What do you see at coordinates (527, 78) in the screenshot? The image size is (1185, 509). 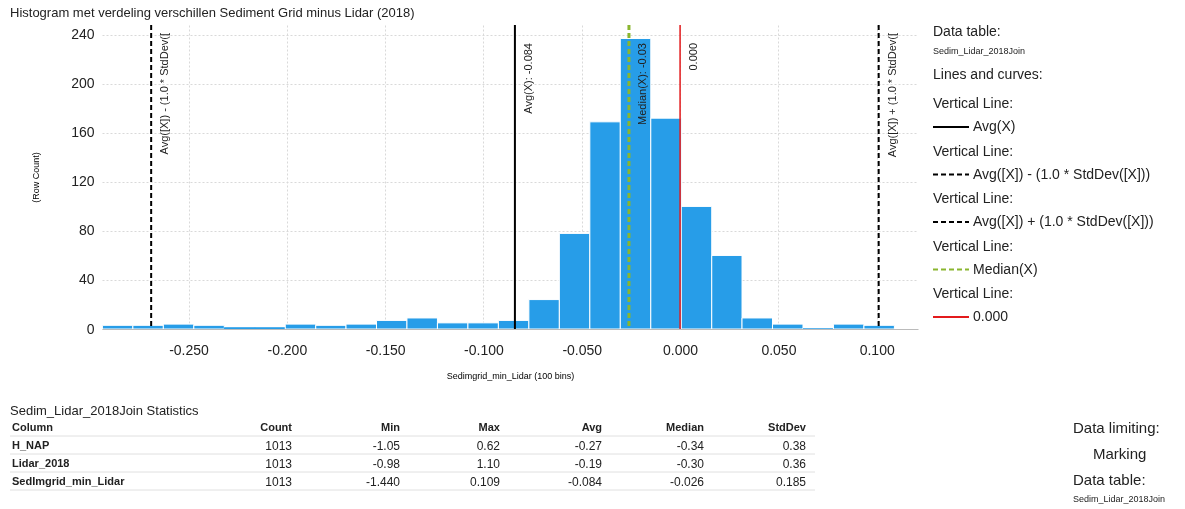 I see `ref-line-label: Avg(X): -0.084` at bounding box center [527, 78].